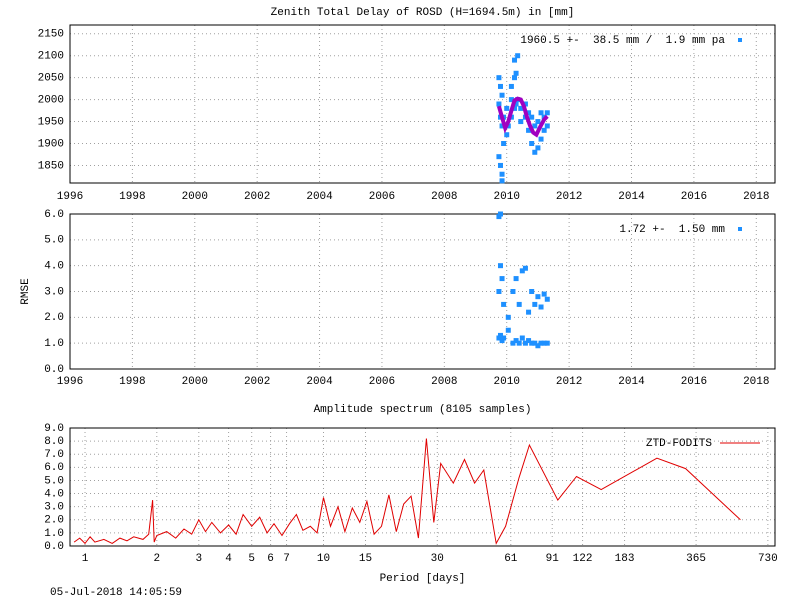 This screenshot has width=800, height=600. I want to click on x-tick-label: 1, so click(85, 559).